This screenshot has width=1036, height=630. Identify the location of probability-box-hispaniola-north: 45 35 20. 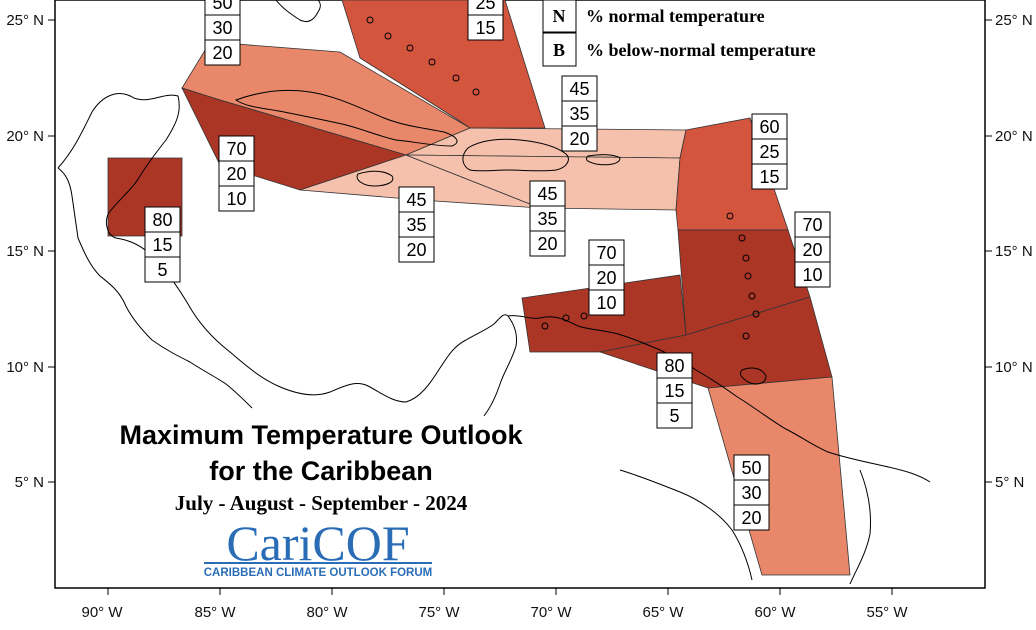
(579, 113).